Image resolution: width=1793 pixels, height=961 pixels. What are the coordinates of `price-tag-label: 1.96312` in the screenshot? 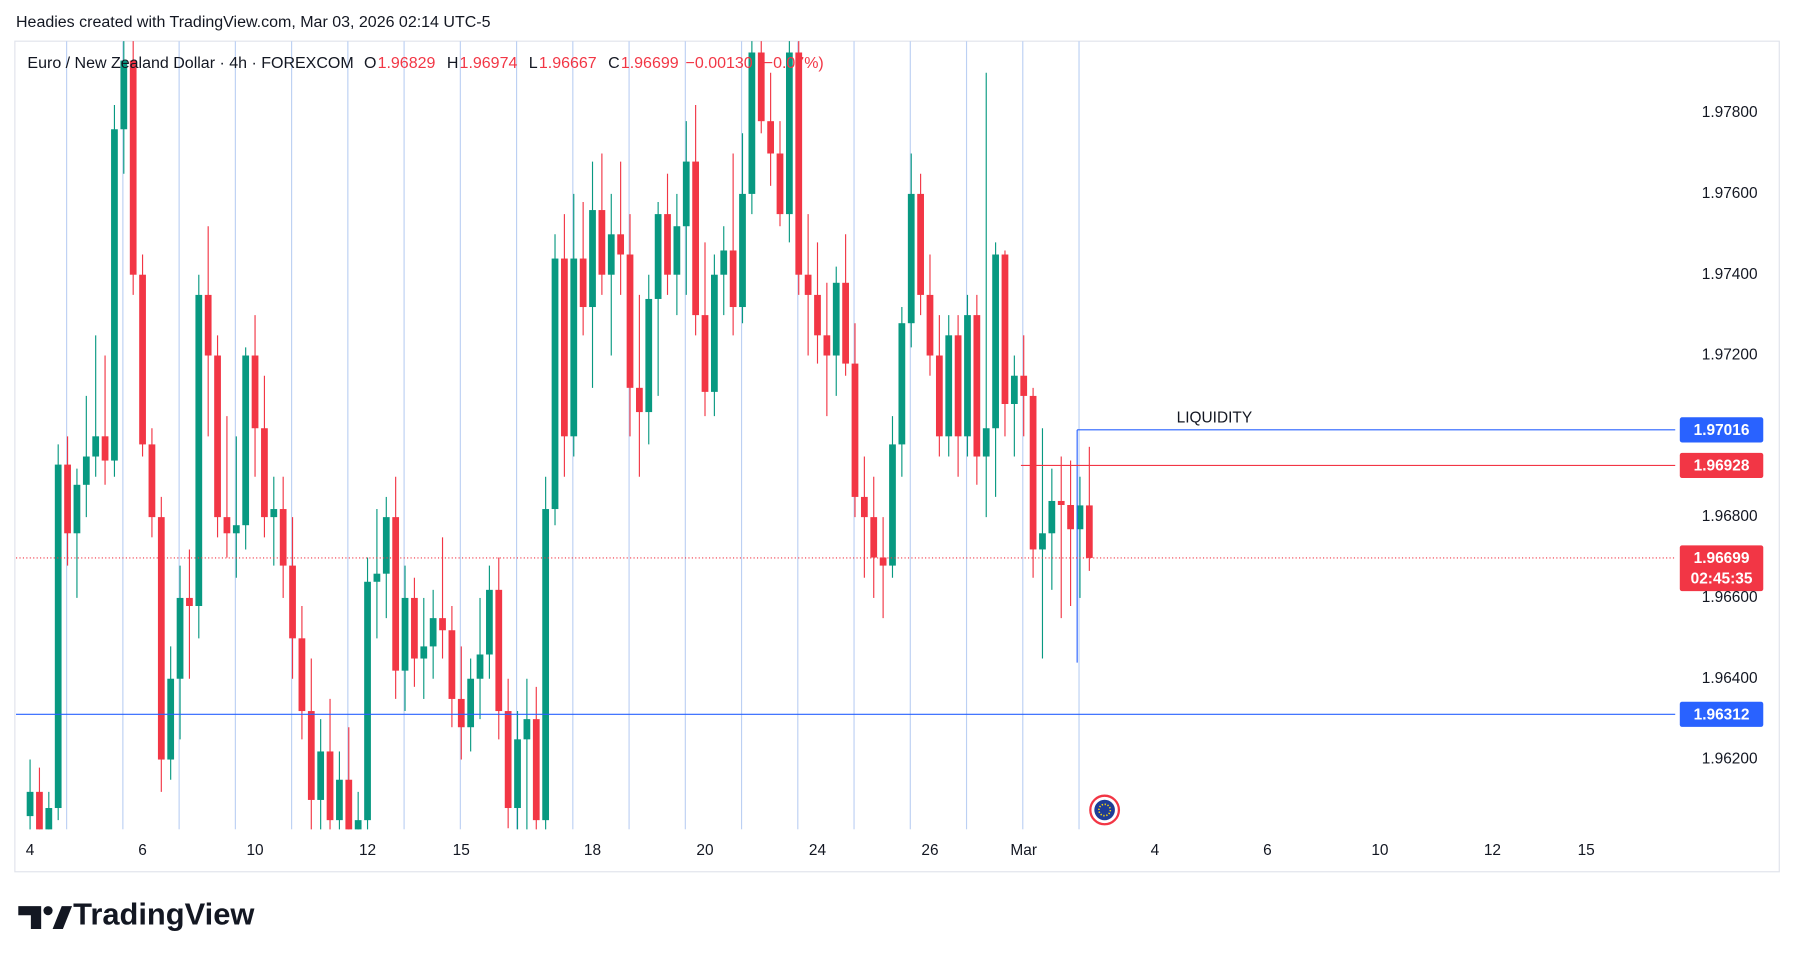 It's located at (1722, 715).